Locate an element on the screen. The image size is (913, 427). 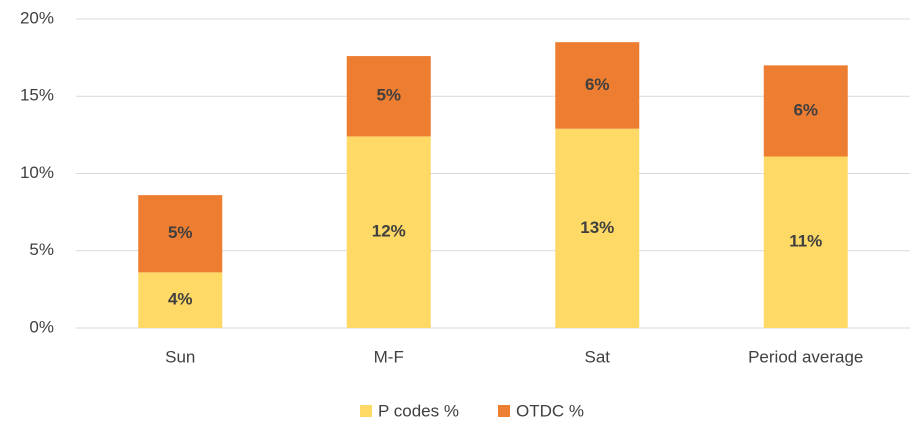
y-tick-label: 5% is located at coordinates (41, 249).